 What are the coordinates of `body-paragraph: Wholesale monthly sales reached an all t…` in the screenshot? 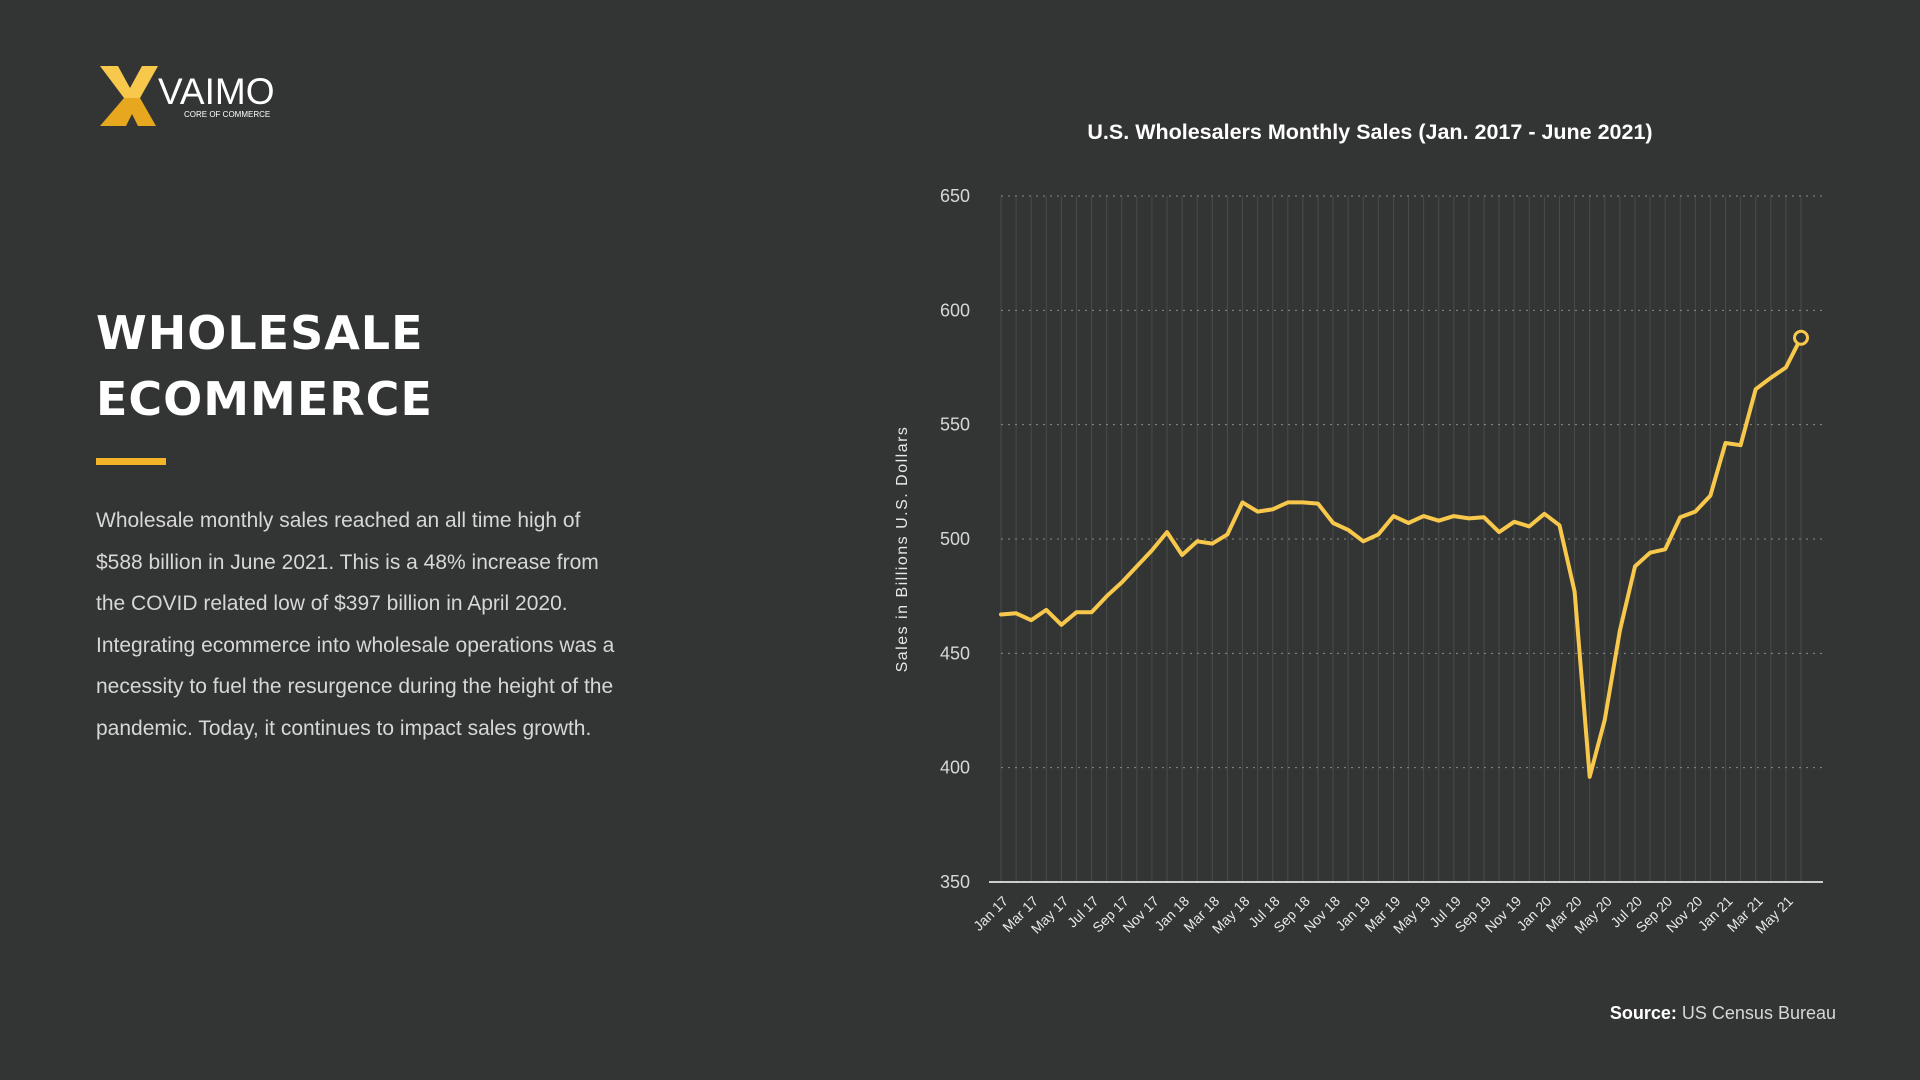 It's located at (355, 624).